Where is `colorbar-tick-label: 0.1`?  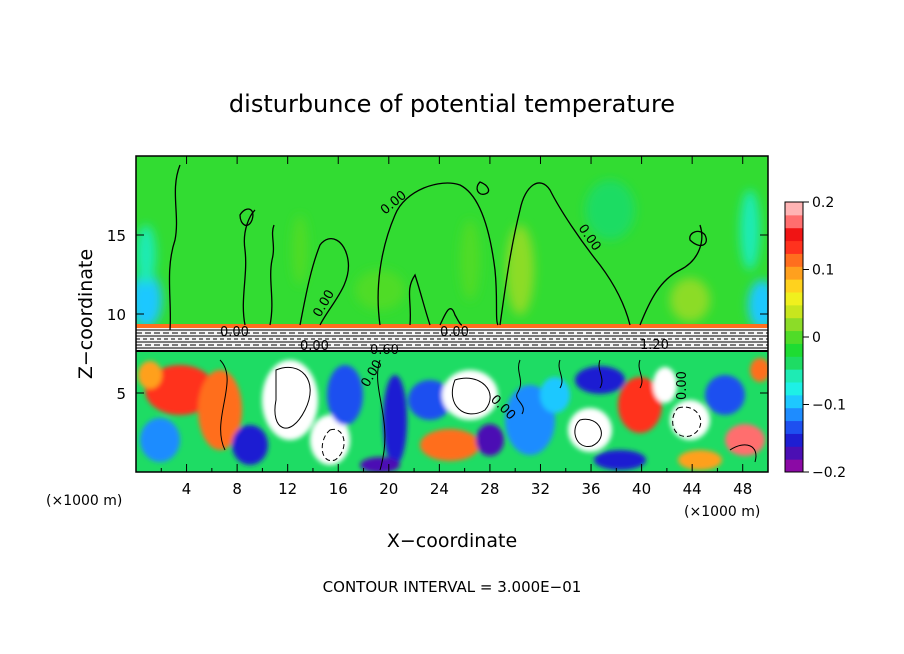
colorbar-tick-label: 0.1 is located at coordinates (823, 271).